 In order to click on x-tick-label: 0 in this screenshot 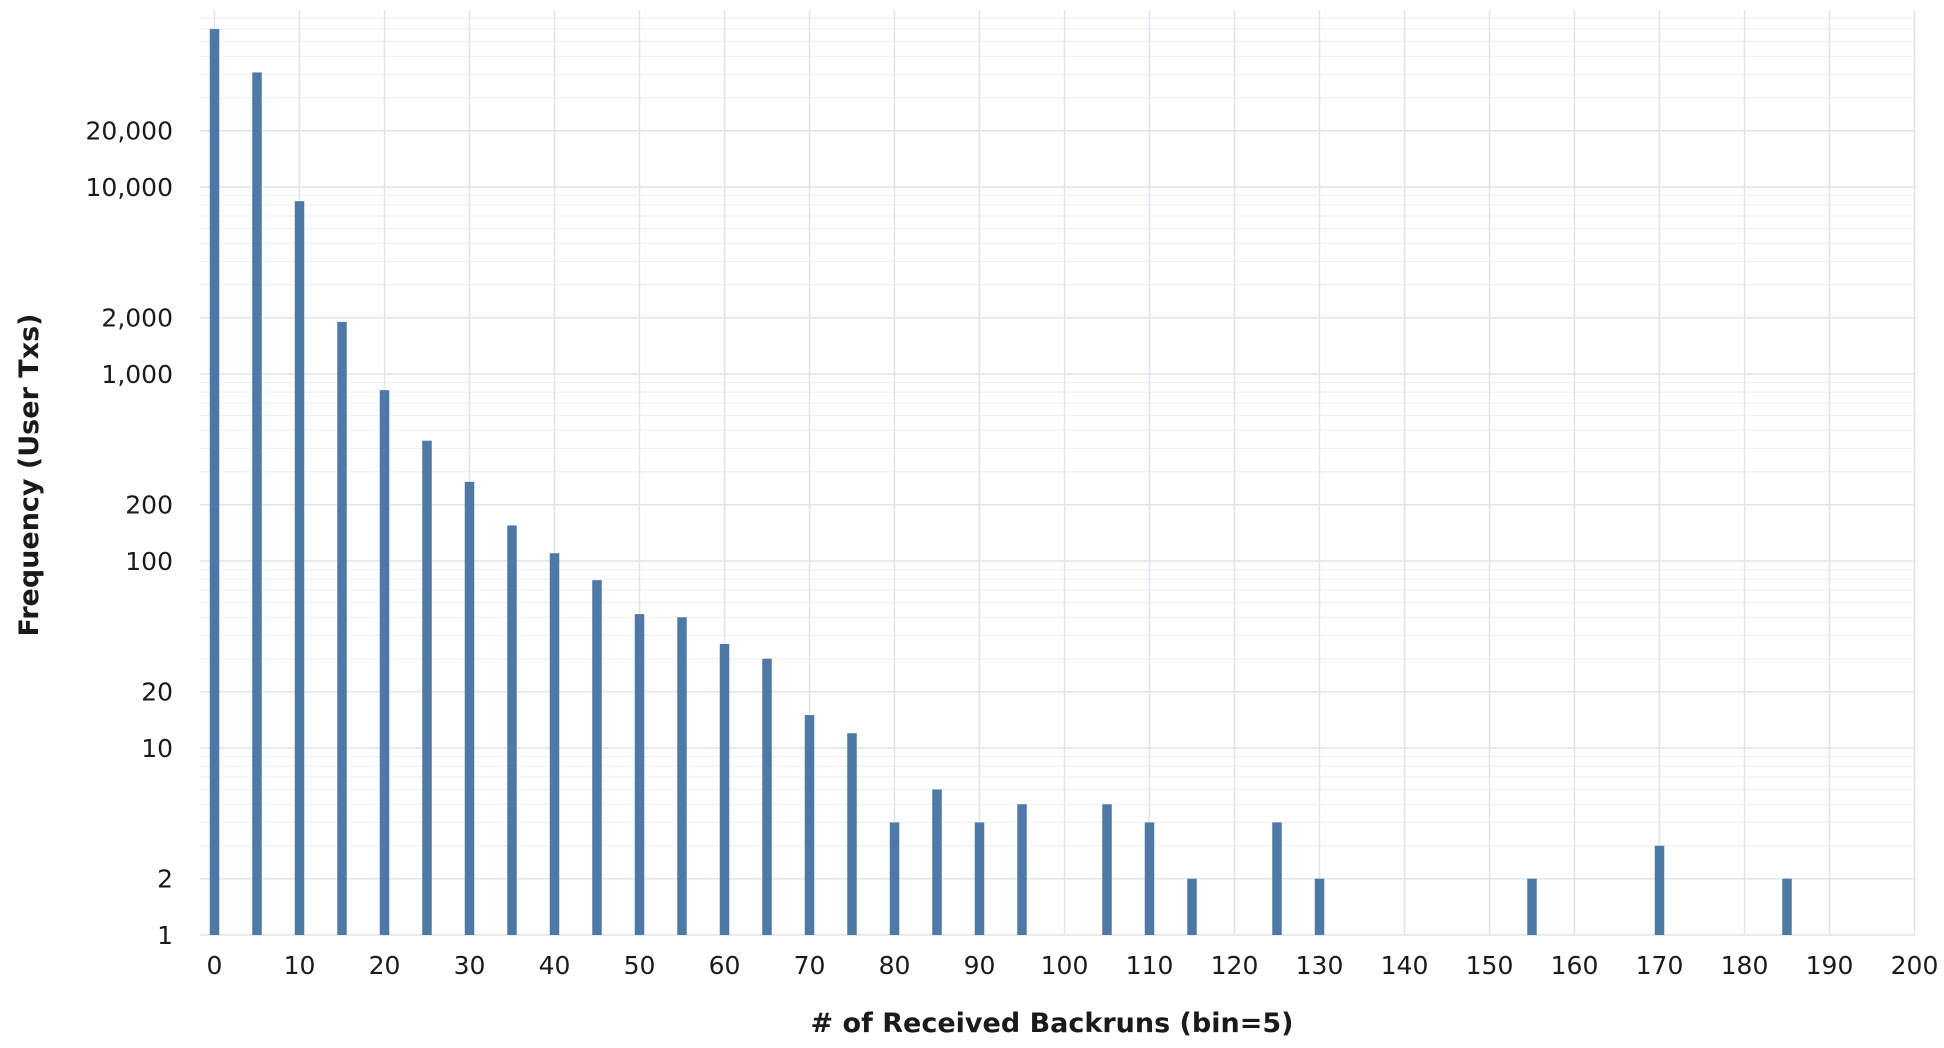, I will do `click(215, 965)`.